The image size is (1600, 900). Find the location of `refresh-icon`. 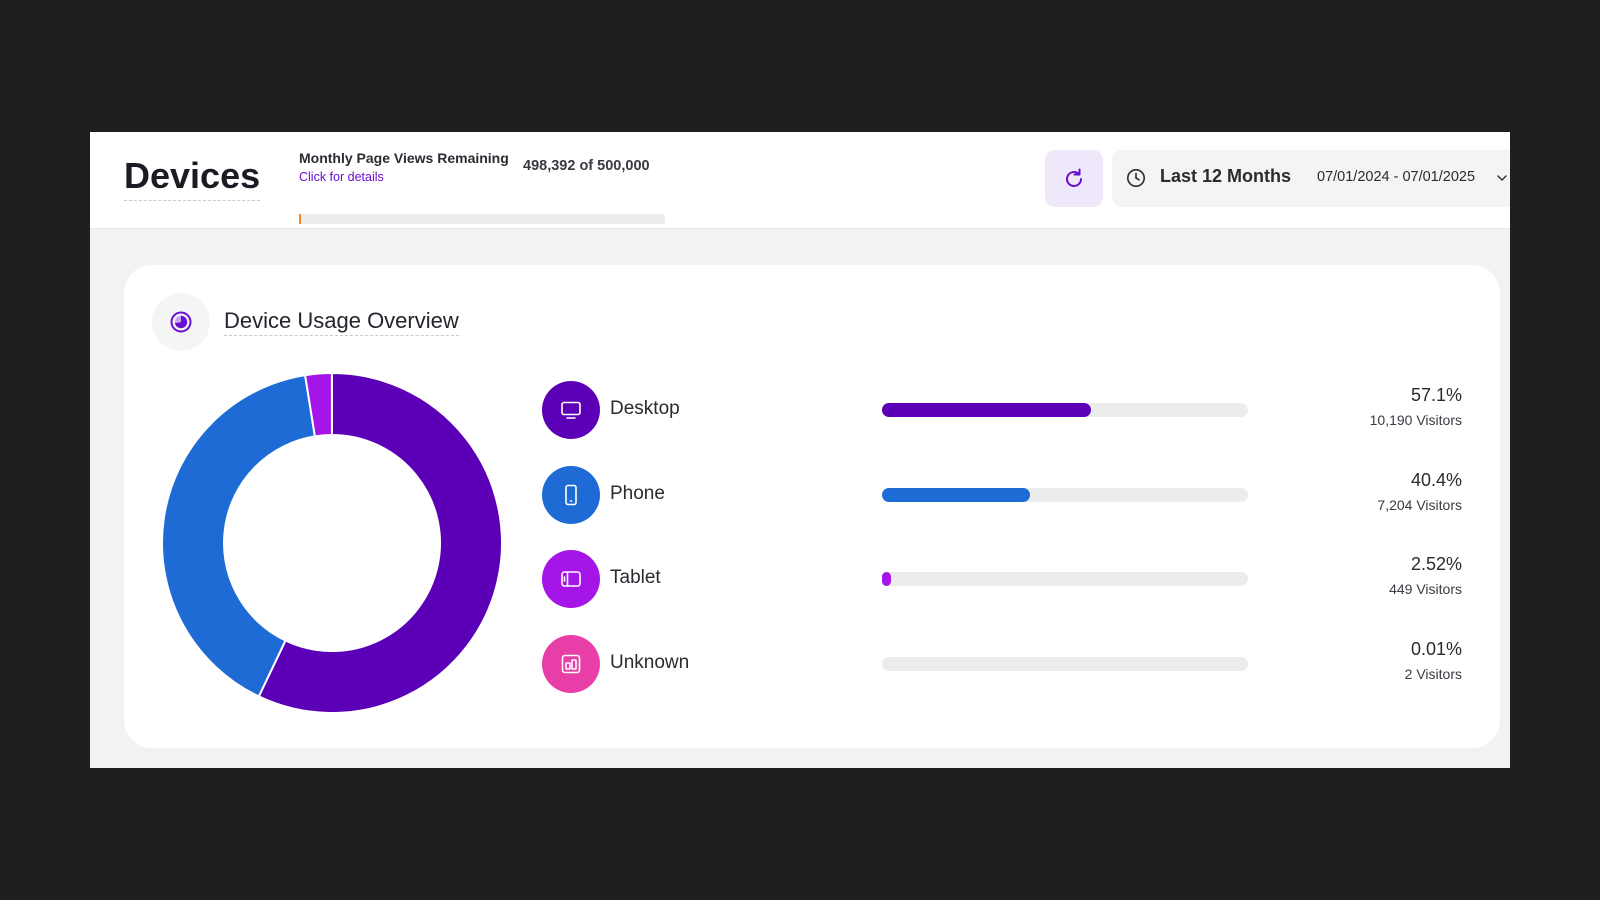

refresh-icon is located at coordinates (1074, 177).